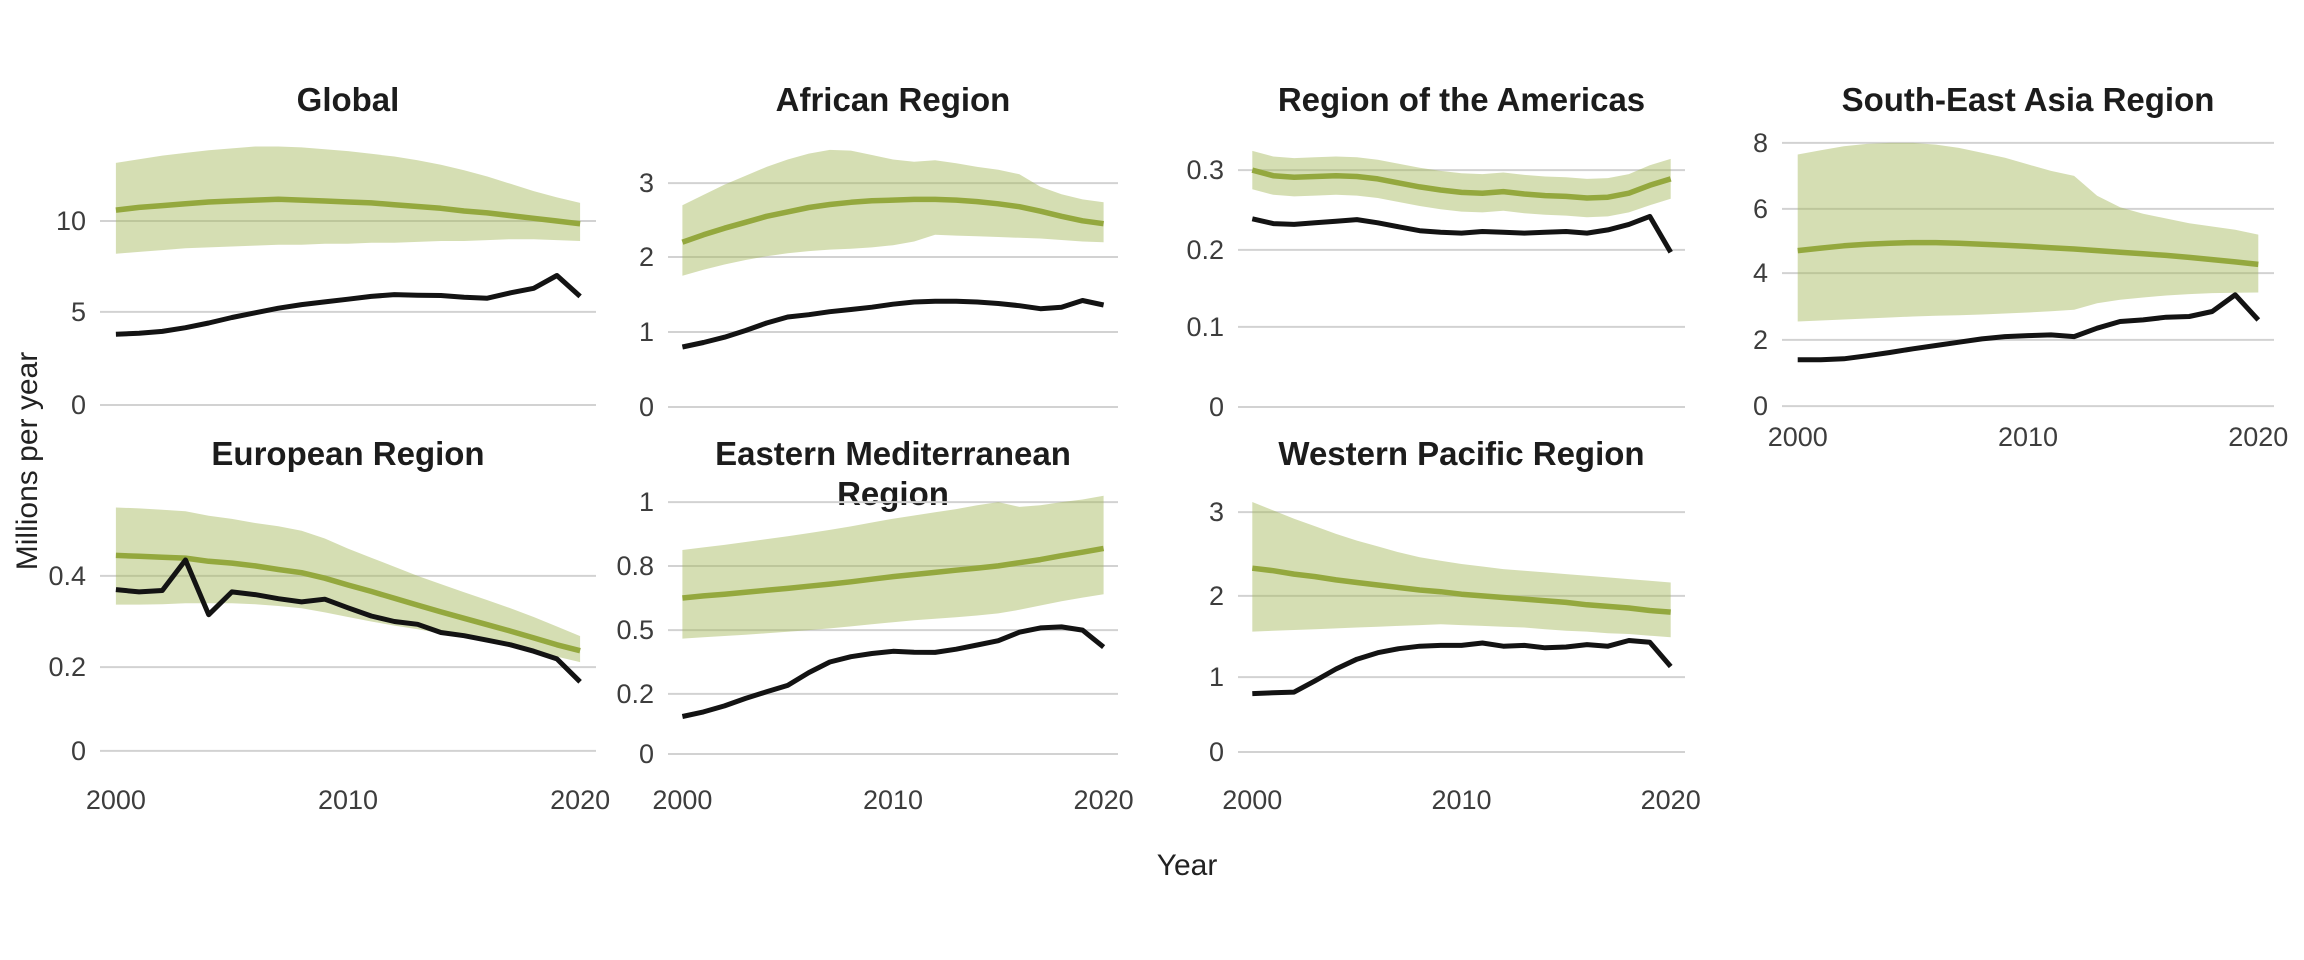  Describe the element at coordinates (1187, 865) in the screenshot. I see `x-axis-title: Year` at that location.